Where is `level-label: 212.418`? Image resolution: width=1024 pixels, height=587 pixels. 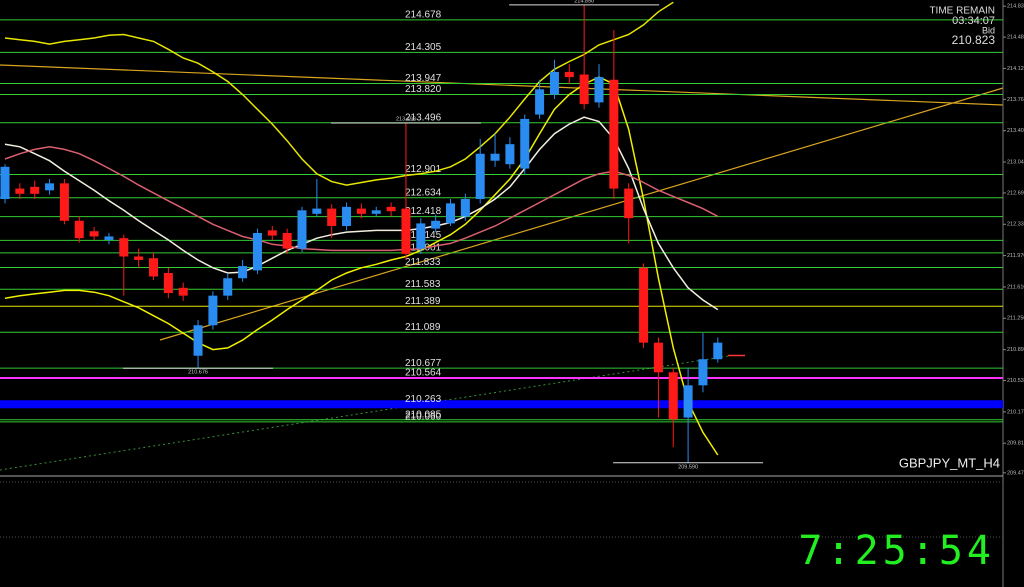 level-label: 212.418 is located at coordinates (423, 211).